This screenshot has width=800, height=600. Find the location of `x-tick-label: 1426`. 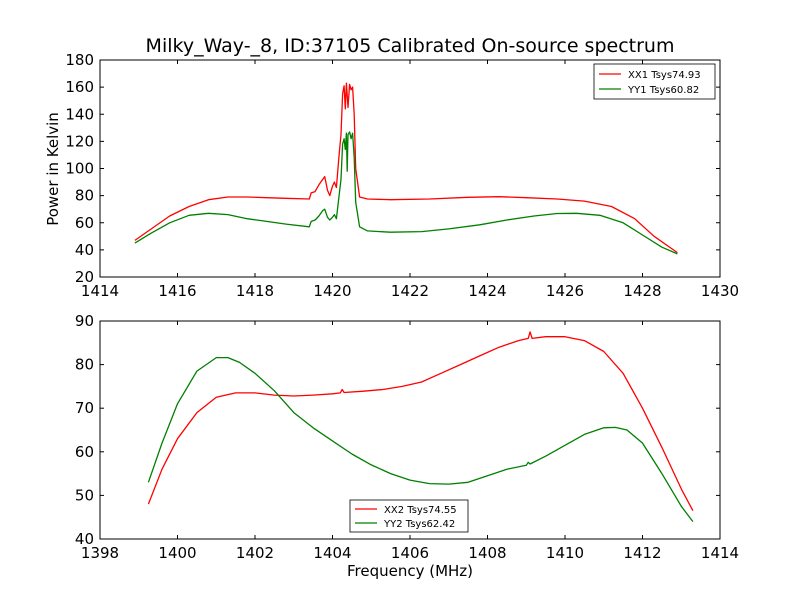

x-tick-label: 1426 is located at coordinates (565, 291).